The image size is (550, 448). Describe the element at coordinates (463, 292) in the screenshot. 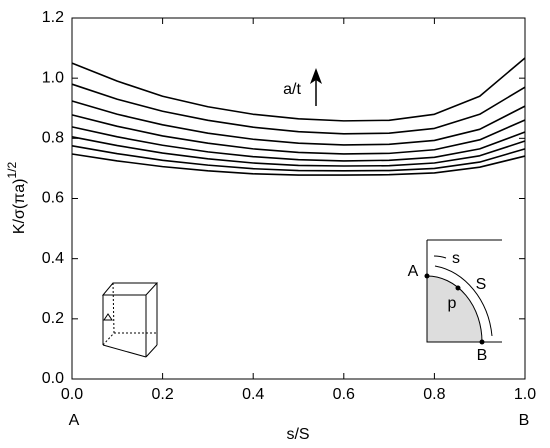

I see `crack-sketch` at that location.